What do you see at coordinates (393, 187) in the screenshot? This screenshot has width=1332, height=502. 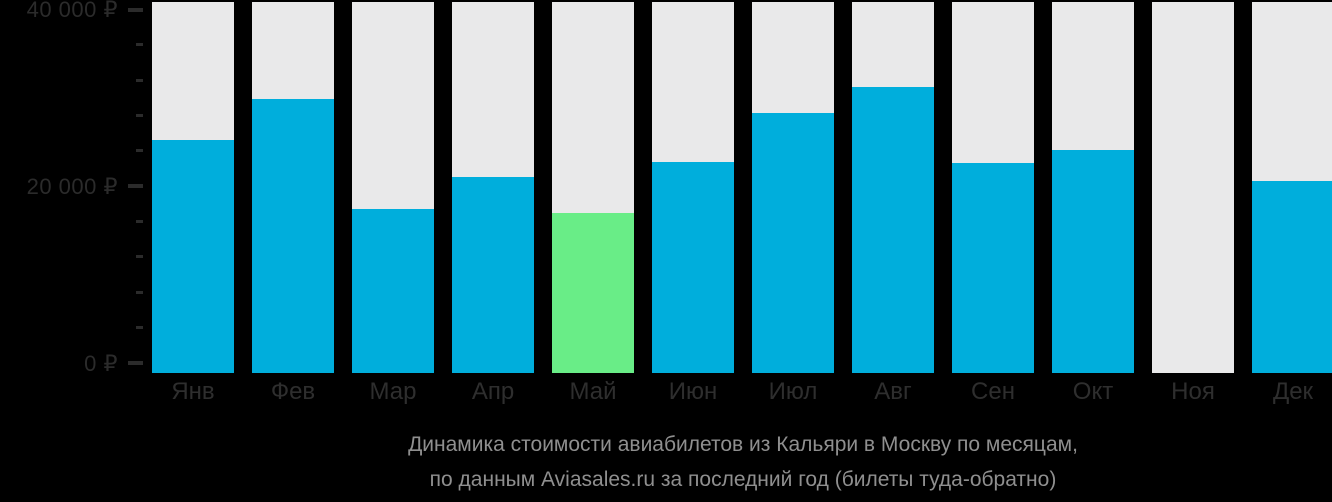 I see `bar-column-mar` at bounding box center [393, 187].